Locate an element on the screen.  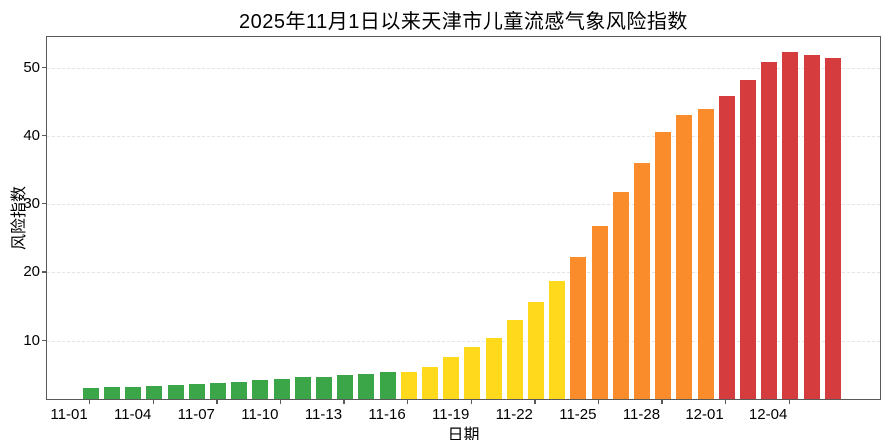
x-tick-label-11-16: 11-16 is located at coordinates (387, 414).